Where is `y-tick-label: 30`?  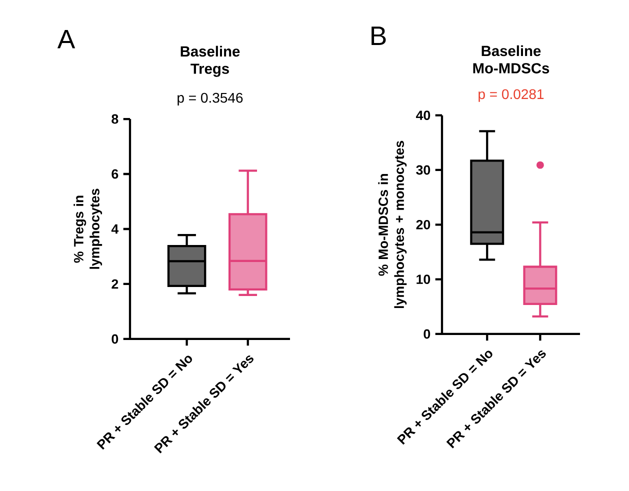
y-tick-label: 30 is located at coordinates (423, 170).